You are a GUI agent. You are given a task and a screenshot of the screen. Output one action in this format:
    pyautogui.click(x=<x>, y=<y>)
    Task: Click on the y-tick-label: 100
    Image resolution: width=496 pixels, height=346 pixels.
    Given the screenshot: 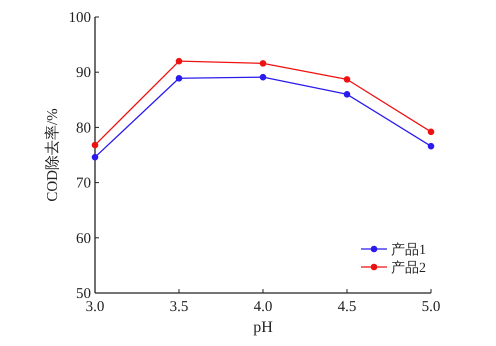 What is the action you would take?
    pyautogui.click(x=79, y=18)
    